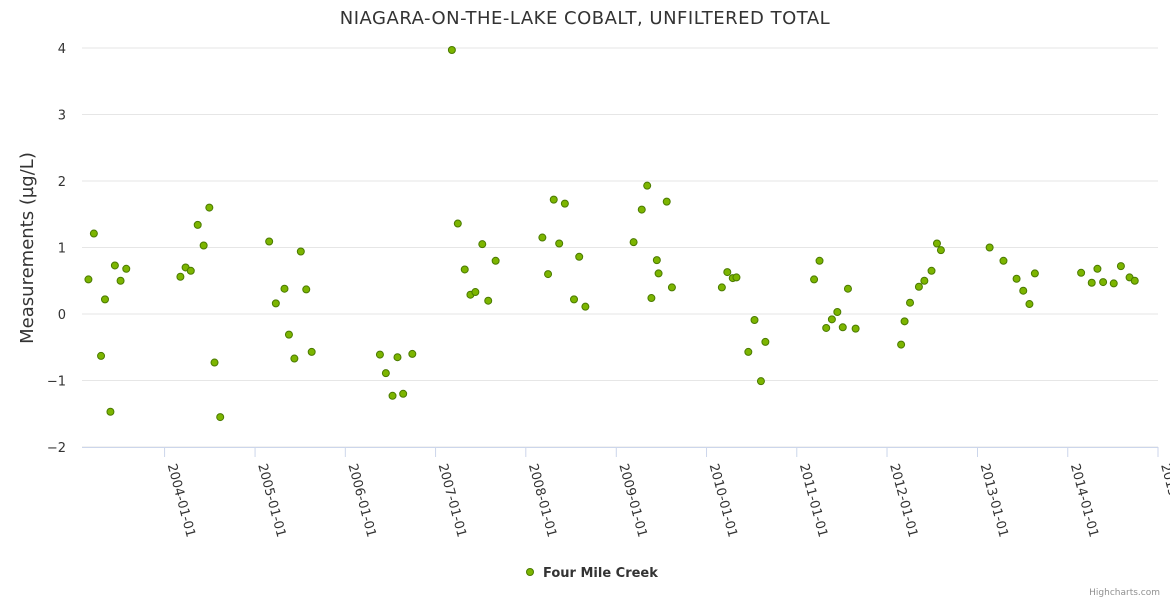  I want to click on legend-item-four-mile-creek: Four Mile Creek, so click(600, 573).